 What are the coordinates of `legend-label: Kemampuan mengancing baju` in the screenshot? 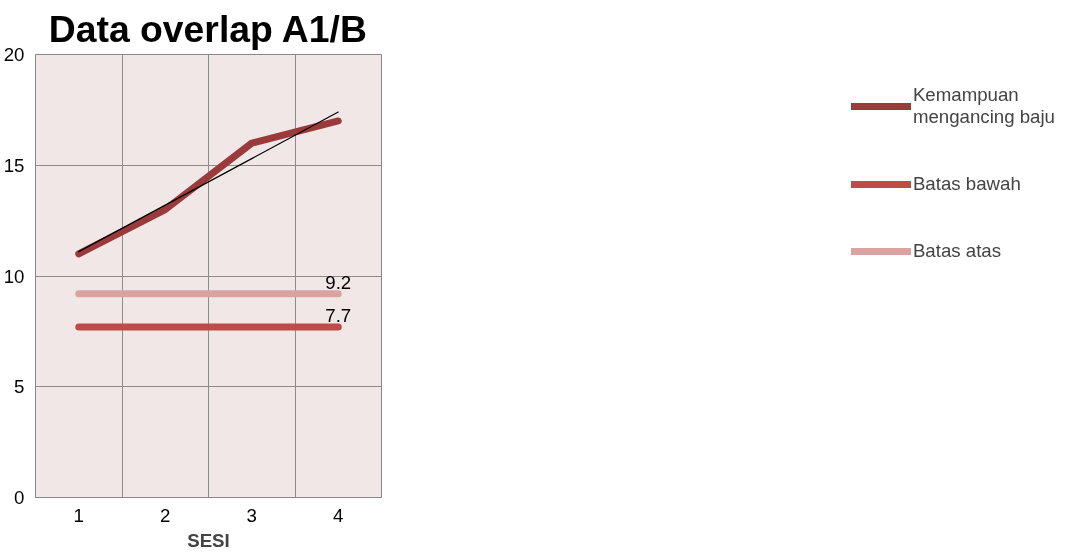 It's located at (983, 106).